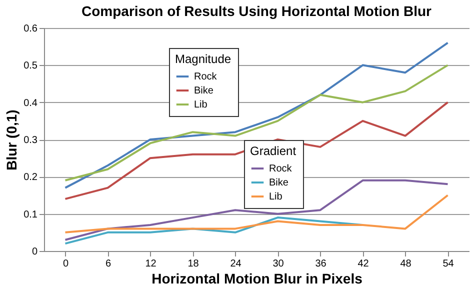  I want to click on x-tick-label: 42, so click(364, 264).